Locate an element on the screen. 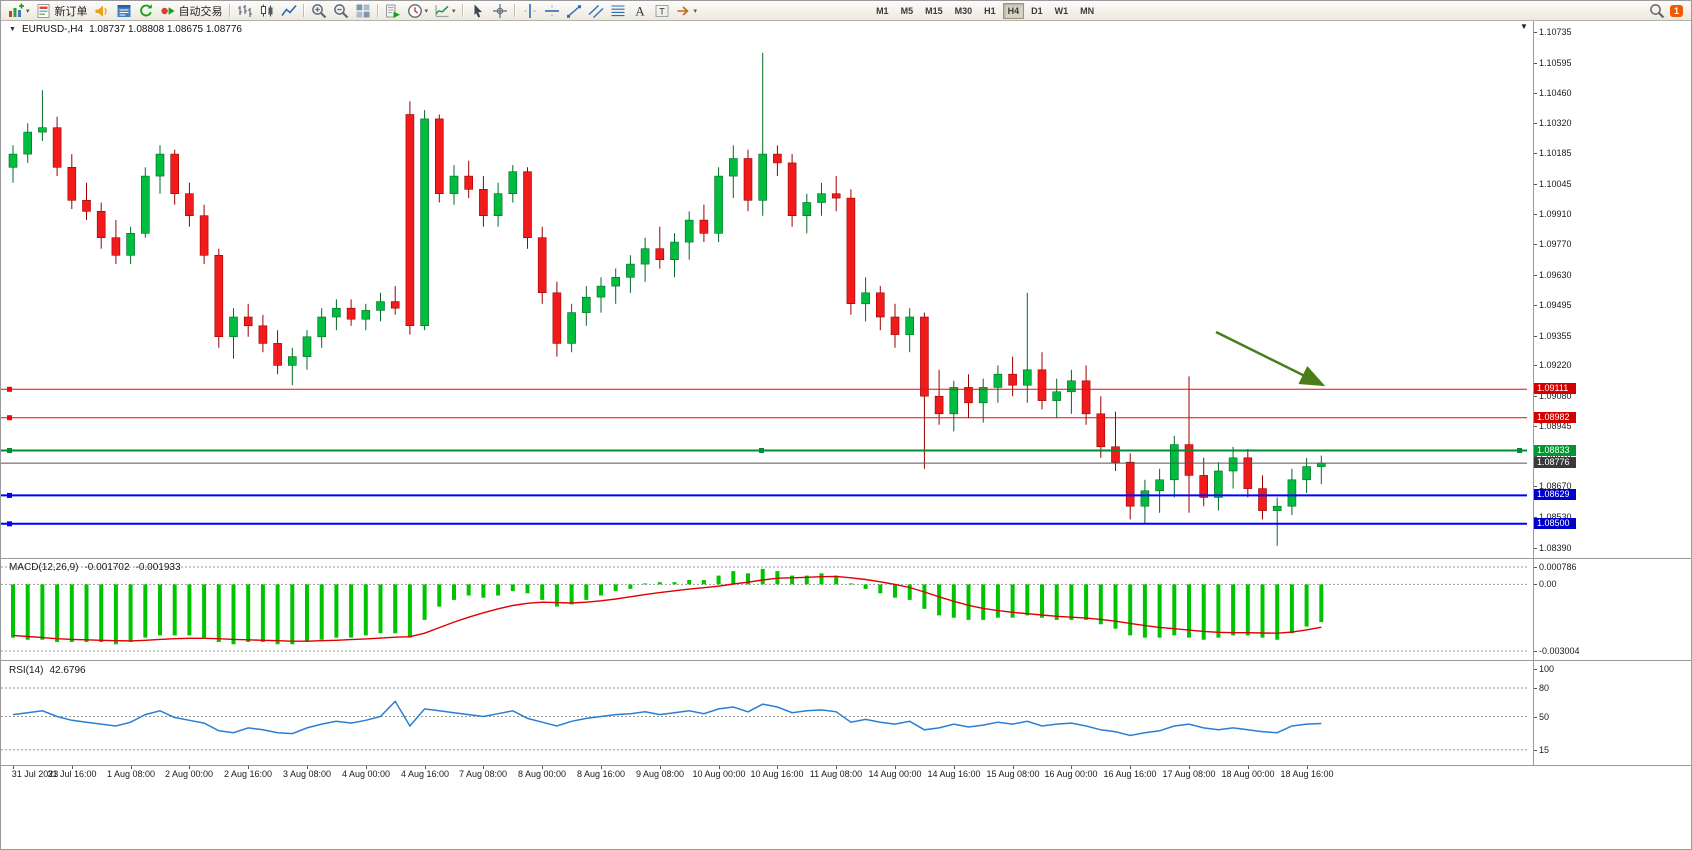 The height and width of the screenshot is (850, 1692). rsi-axis-label: 100 is located at coordinates (1547, 669).